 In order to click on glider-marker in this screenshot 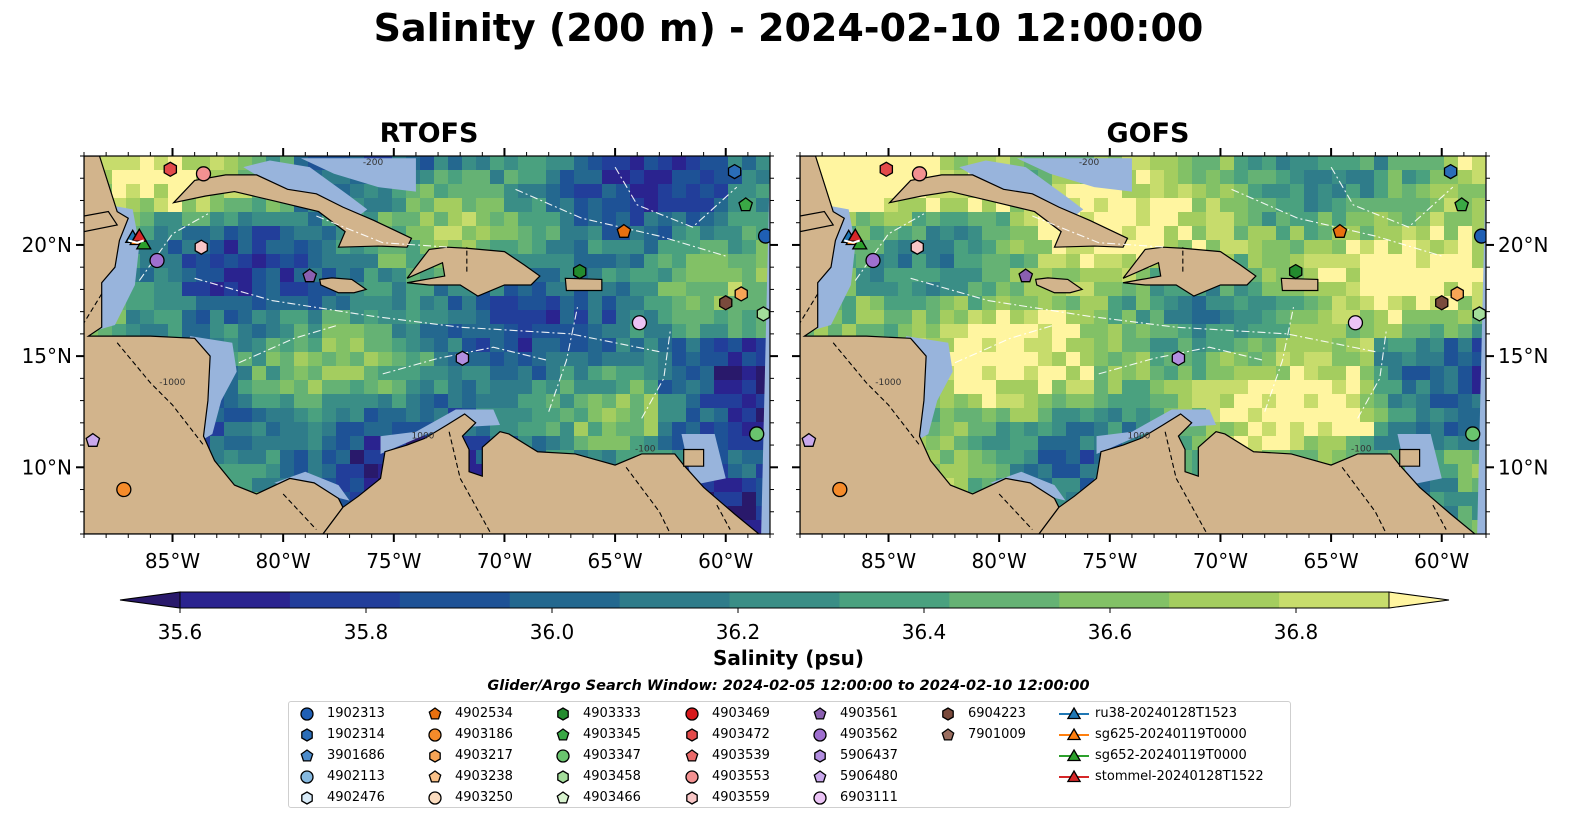, I will do `click(859, 242)`.